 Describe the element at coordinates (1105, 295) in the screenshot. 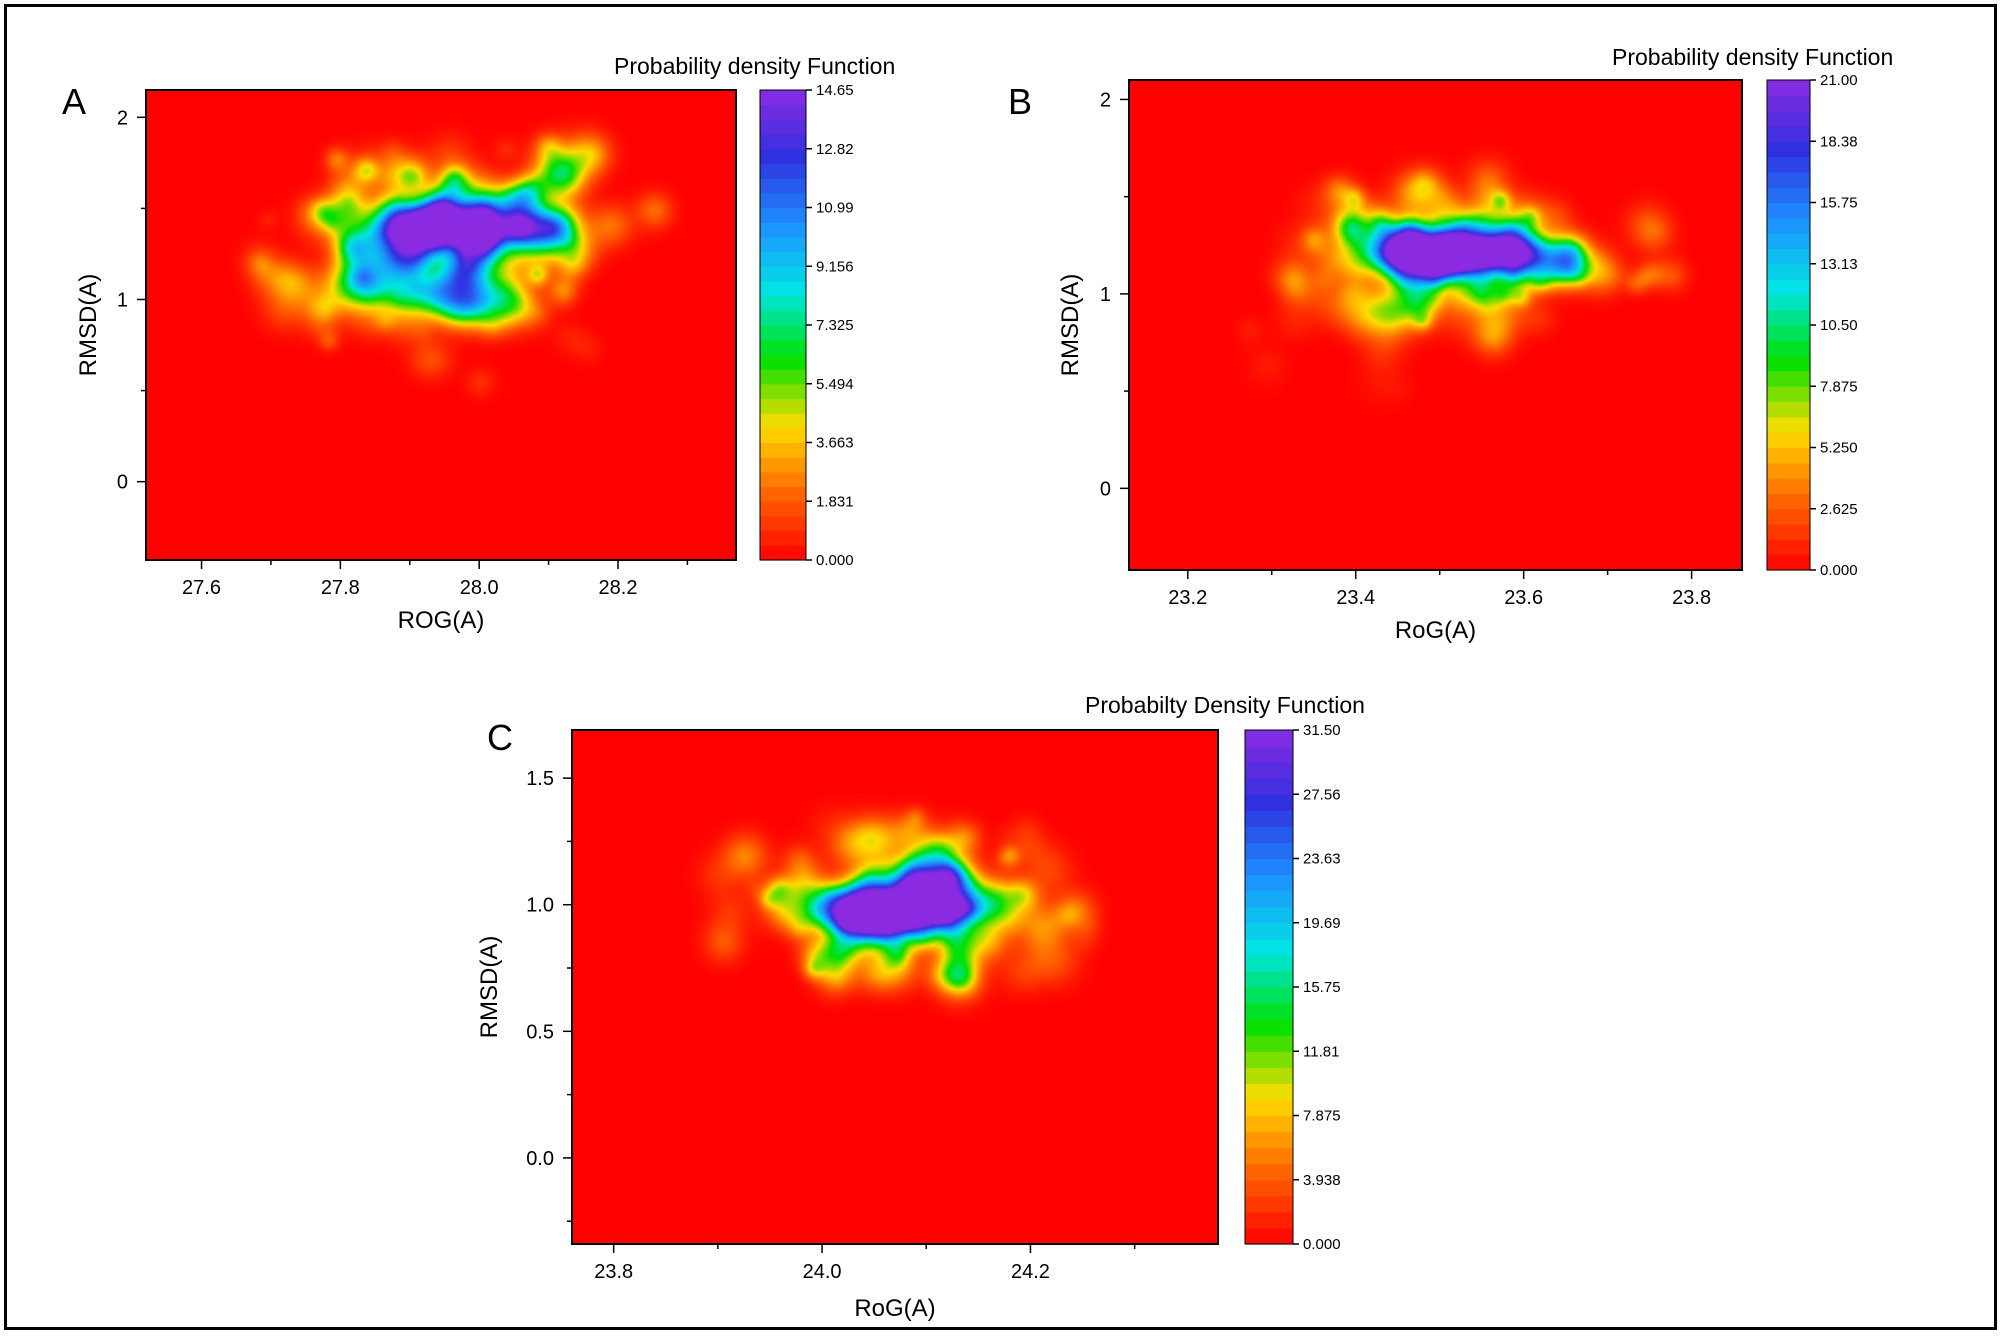

I see `y-tick-label: 1` at that location.